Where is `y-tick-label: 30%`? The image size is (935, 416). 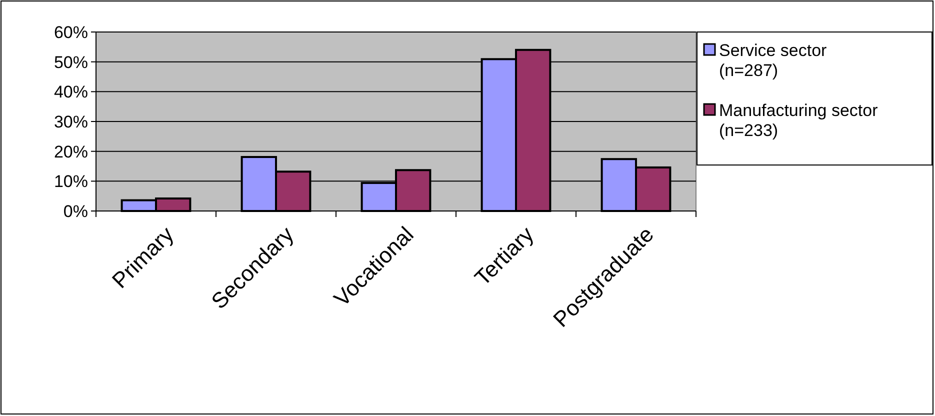 y-tick-label: 30% is located at coordinates (71, 122).